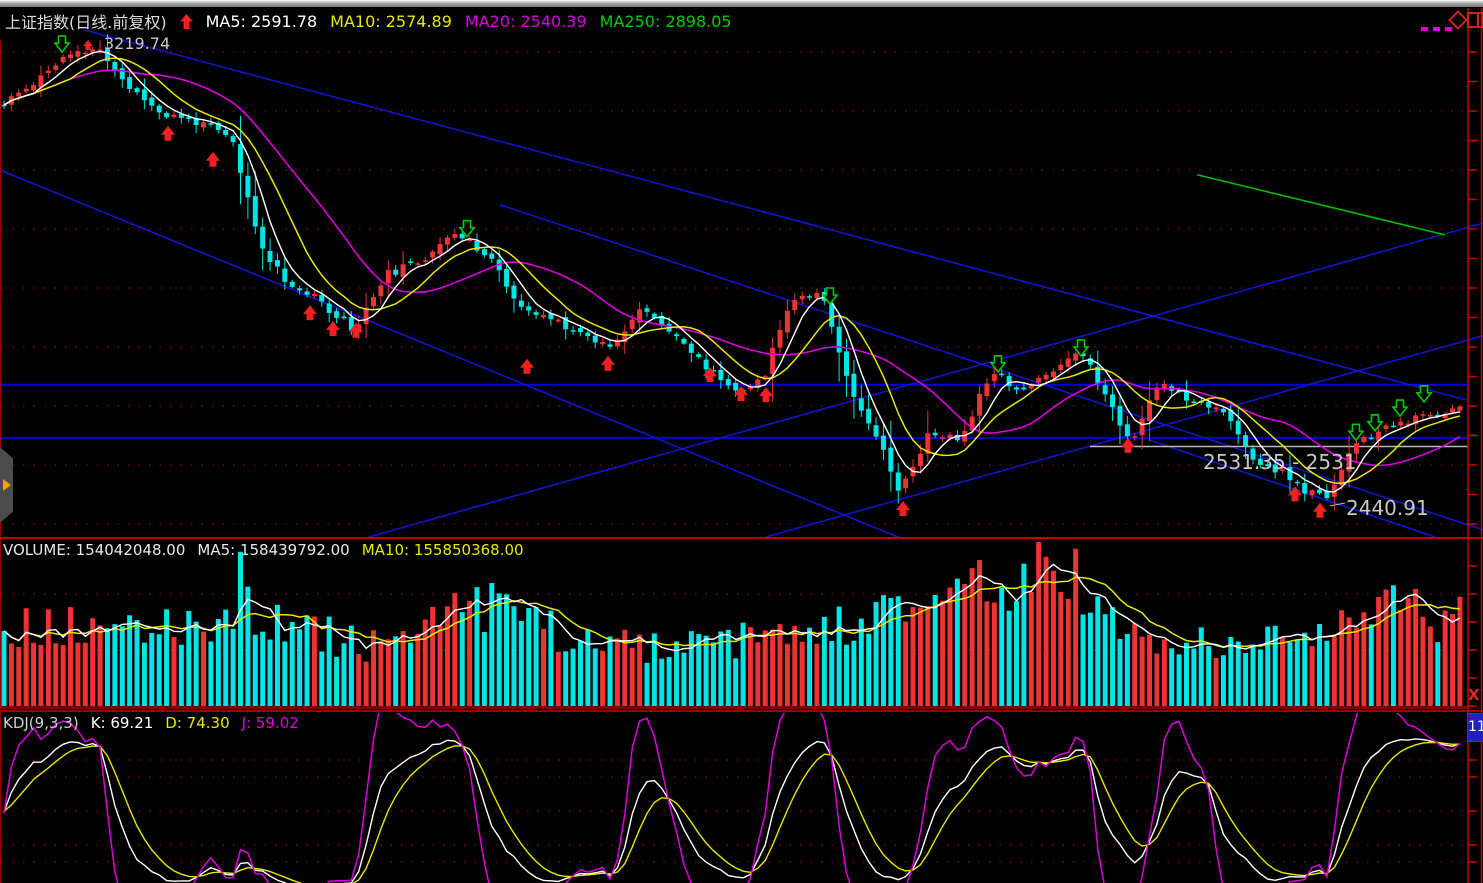 The width and height of the screenshot is (1483, 883). What do you see at coordinates (741, 3) in the screenshot?
I see `window-title-strip` at bounding box center [741, 3].